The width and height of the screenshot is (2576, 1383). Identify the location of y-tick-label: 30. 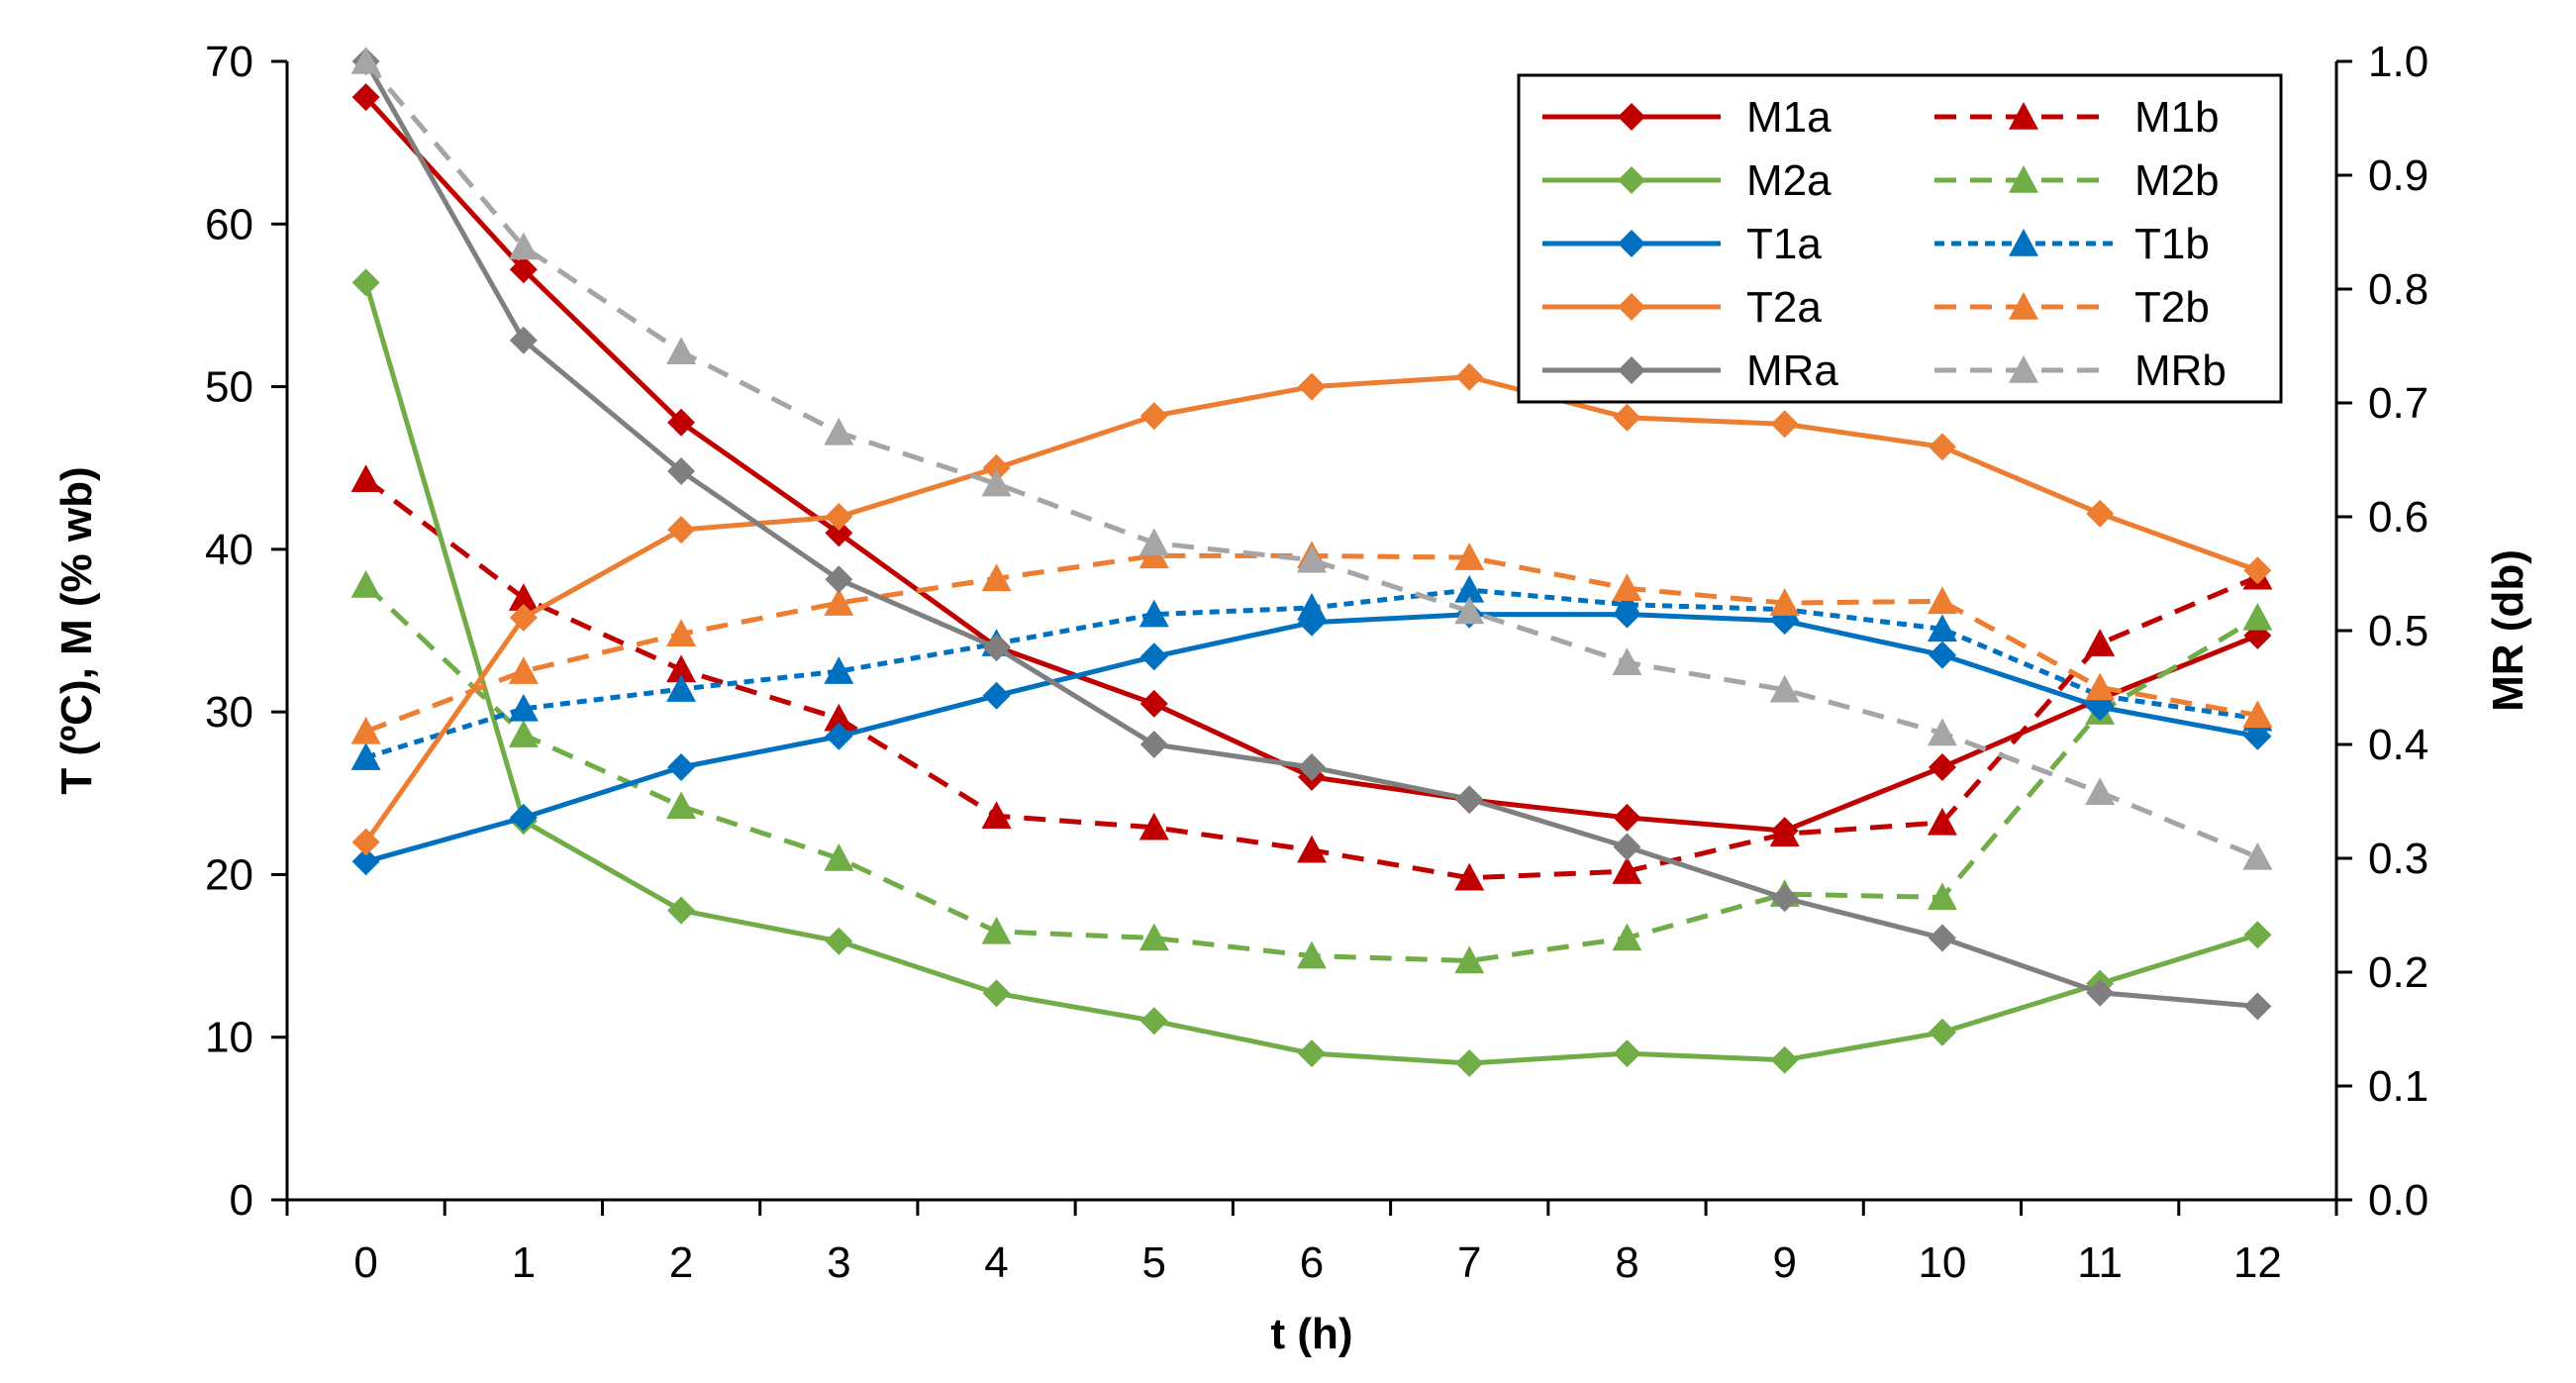
(229, 712).